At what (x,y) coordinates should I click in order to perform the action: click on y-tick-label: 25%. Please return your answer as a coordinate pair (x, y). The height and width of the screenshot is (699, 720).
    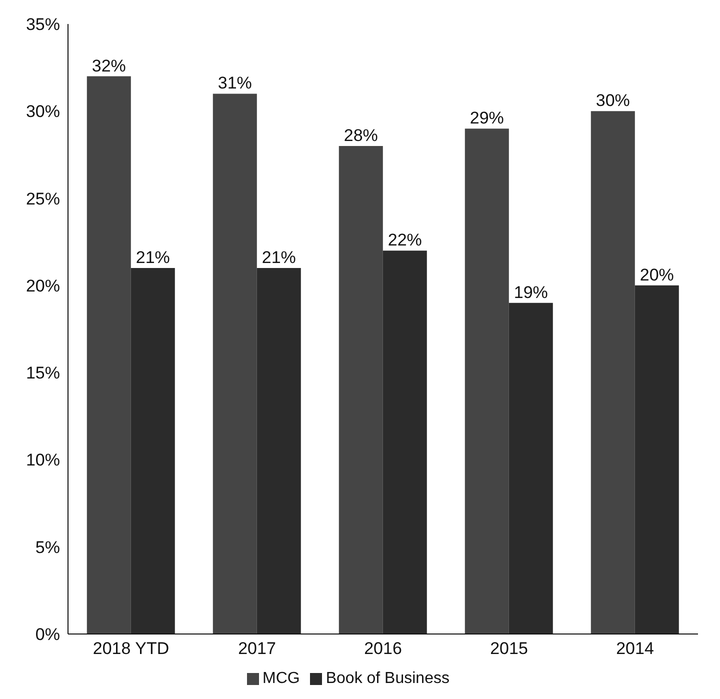
    Looking at the image, I should click on (43, 198).